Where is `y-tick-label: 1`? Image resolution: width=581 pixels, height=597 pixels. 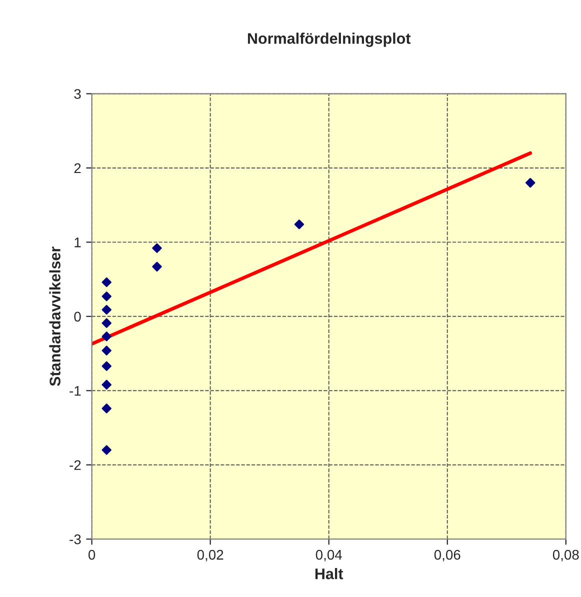
y-tick-label: 1 is located at coordinates (77, 243).